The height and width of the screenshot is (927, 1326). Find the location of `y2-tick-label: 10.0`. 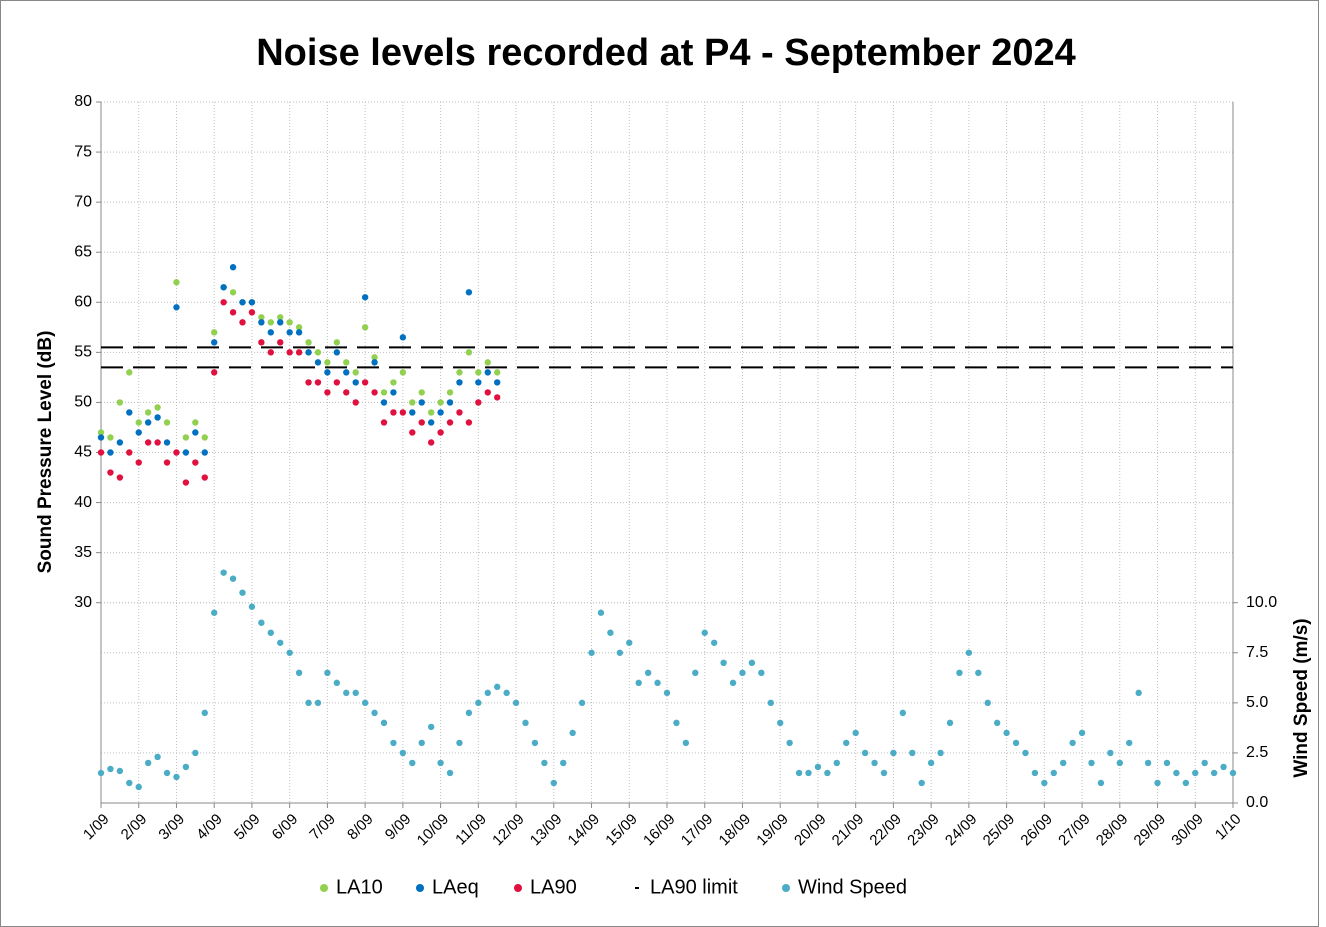

y2-tick-label: 10.0 is located at coordinates (1261, 602).